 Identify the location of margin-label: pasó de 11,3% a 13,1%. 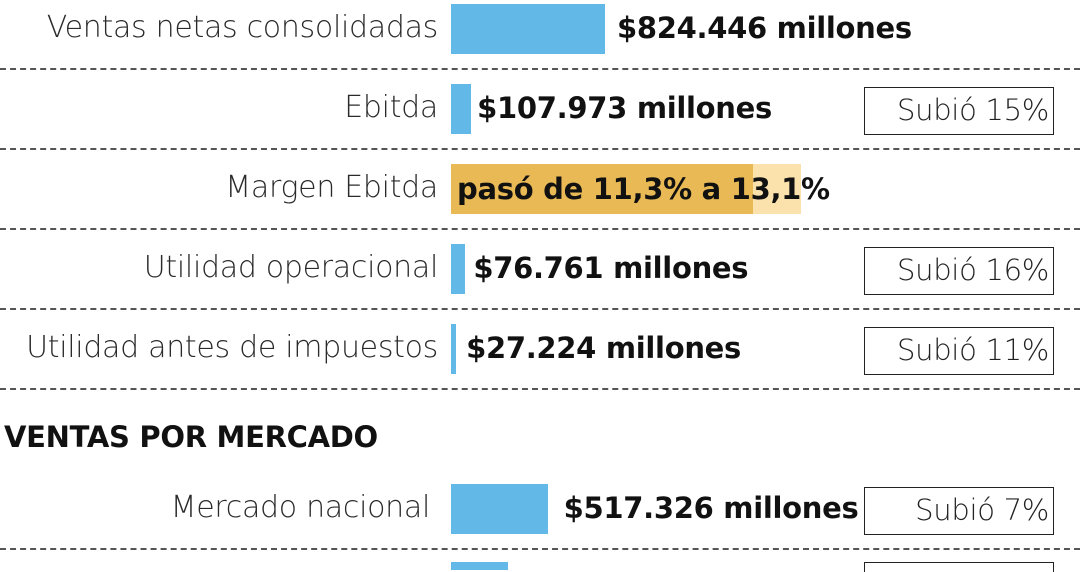
(643, 189).